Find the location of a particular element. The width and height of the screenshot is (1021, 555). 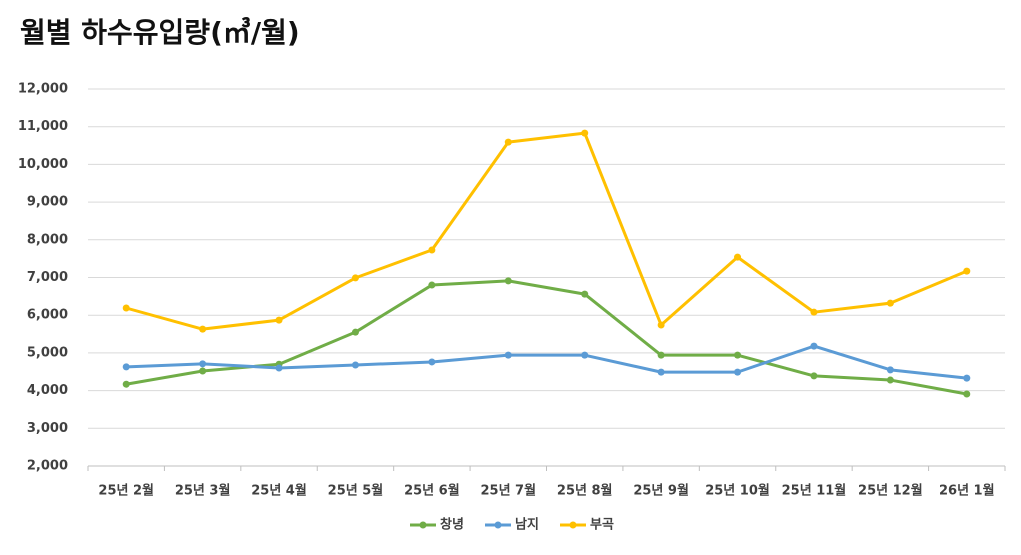

y-tick-label: 12,000 is located at coordinates (43, 89).